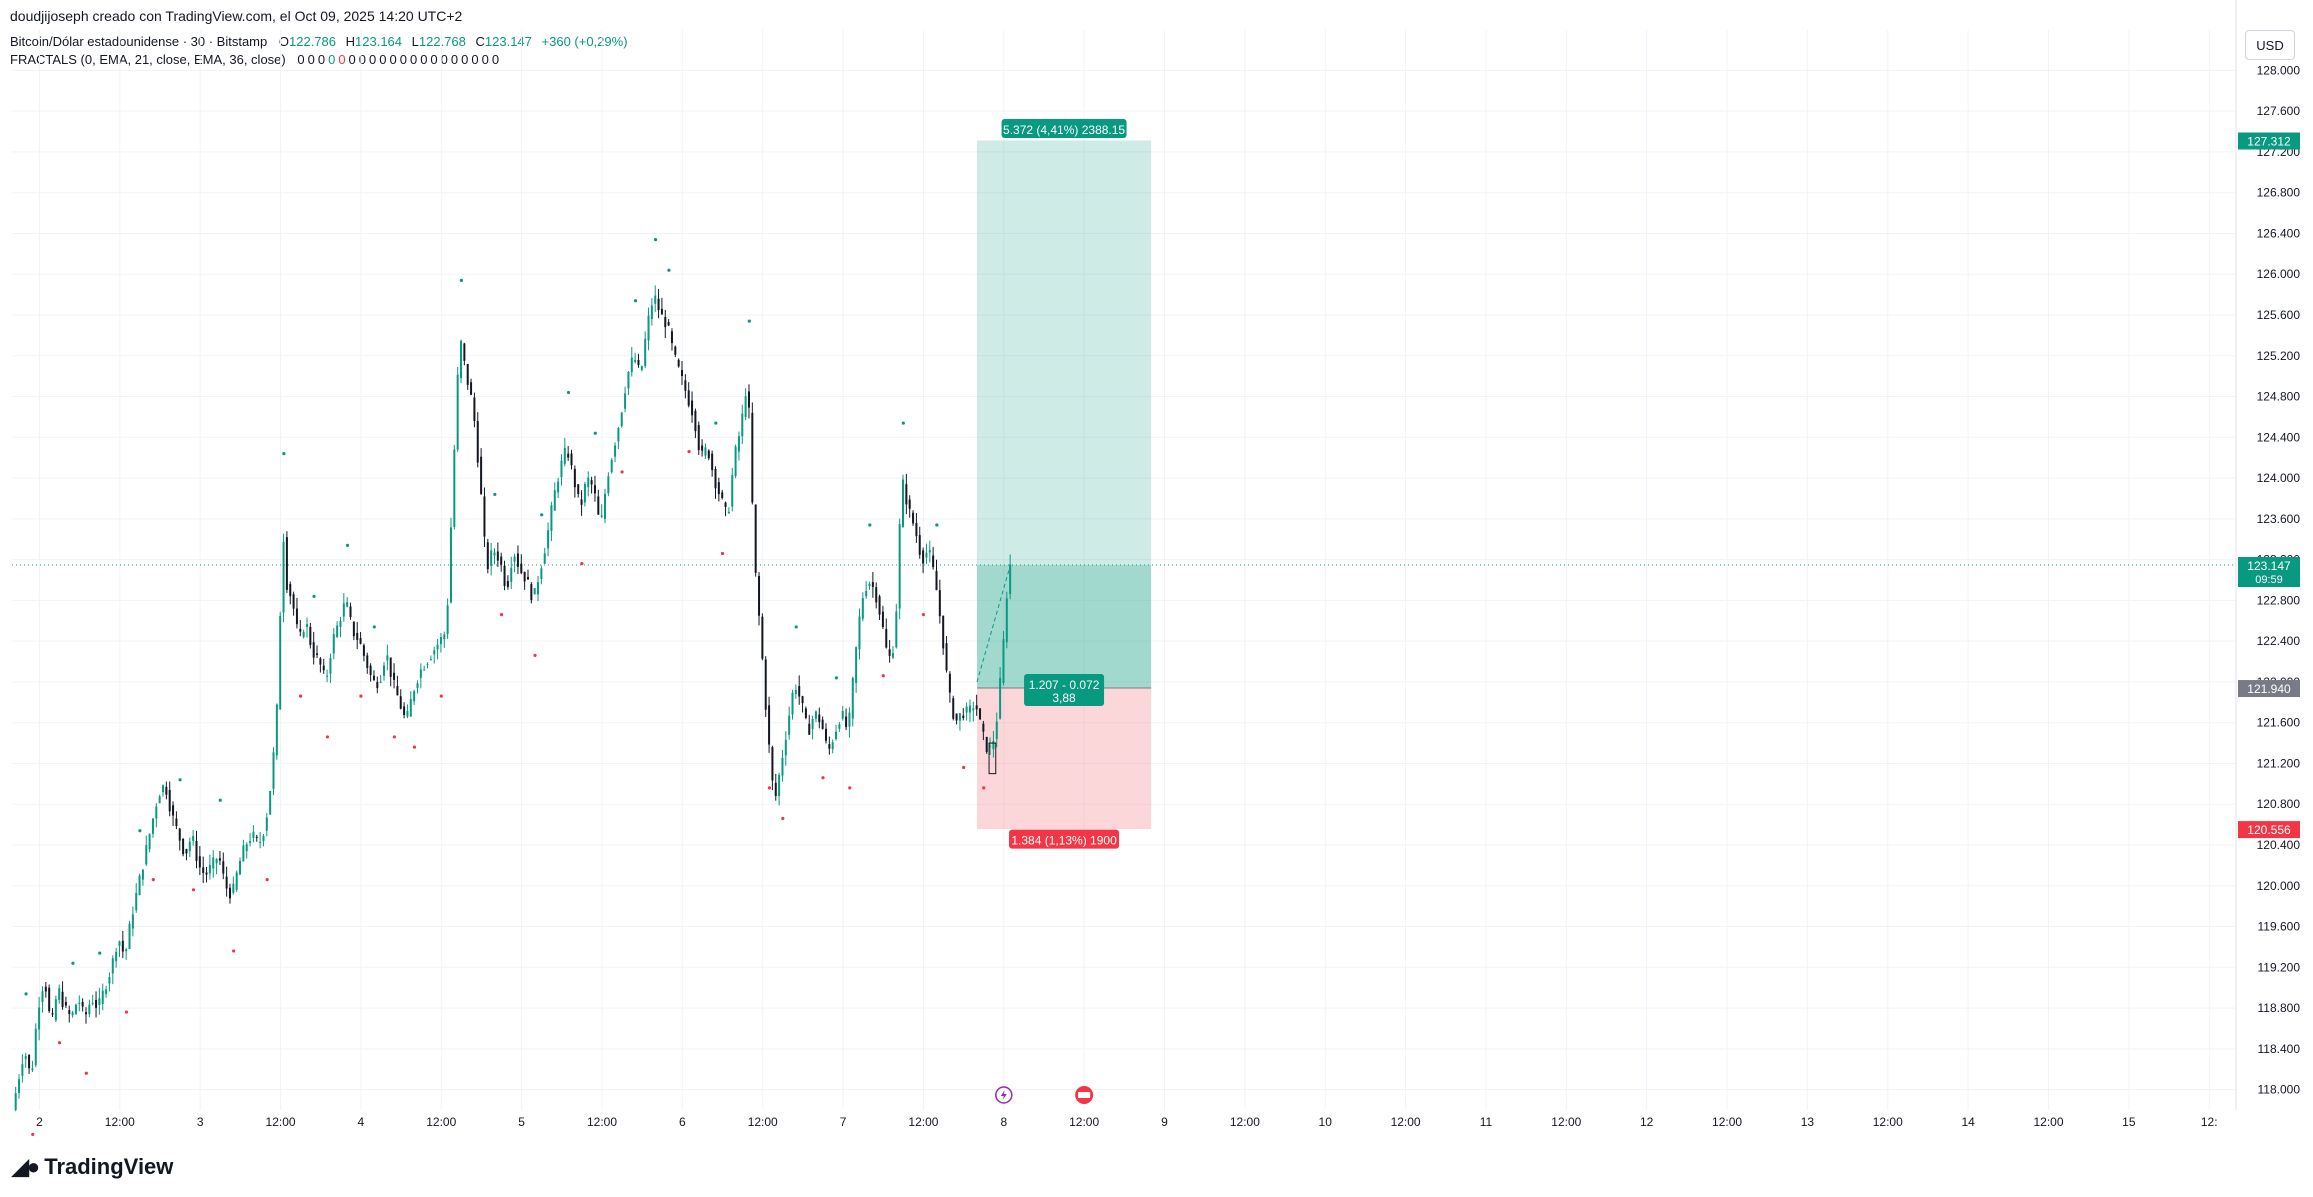 The height and width of the screenshot is (1197, 2313). What do you see at coordinates (2269, 689) in the screenshot?
I see `entry-price-tag-text: 121.940` at bounding box center [2269, 689].